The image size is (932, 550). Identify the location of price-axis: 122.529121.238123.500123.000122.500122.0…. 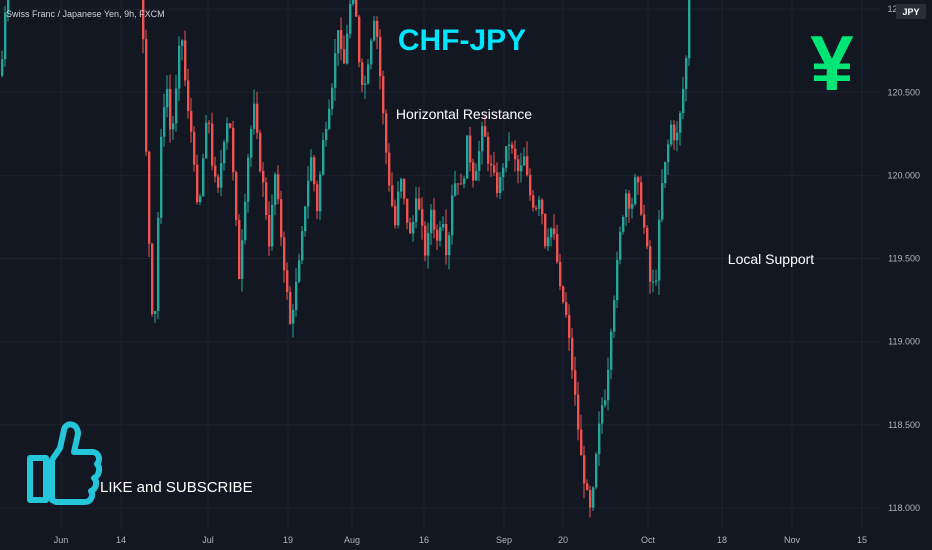
(904, 256).